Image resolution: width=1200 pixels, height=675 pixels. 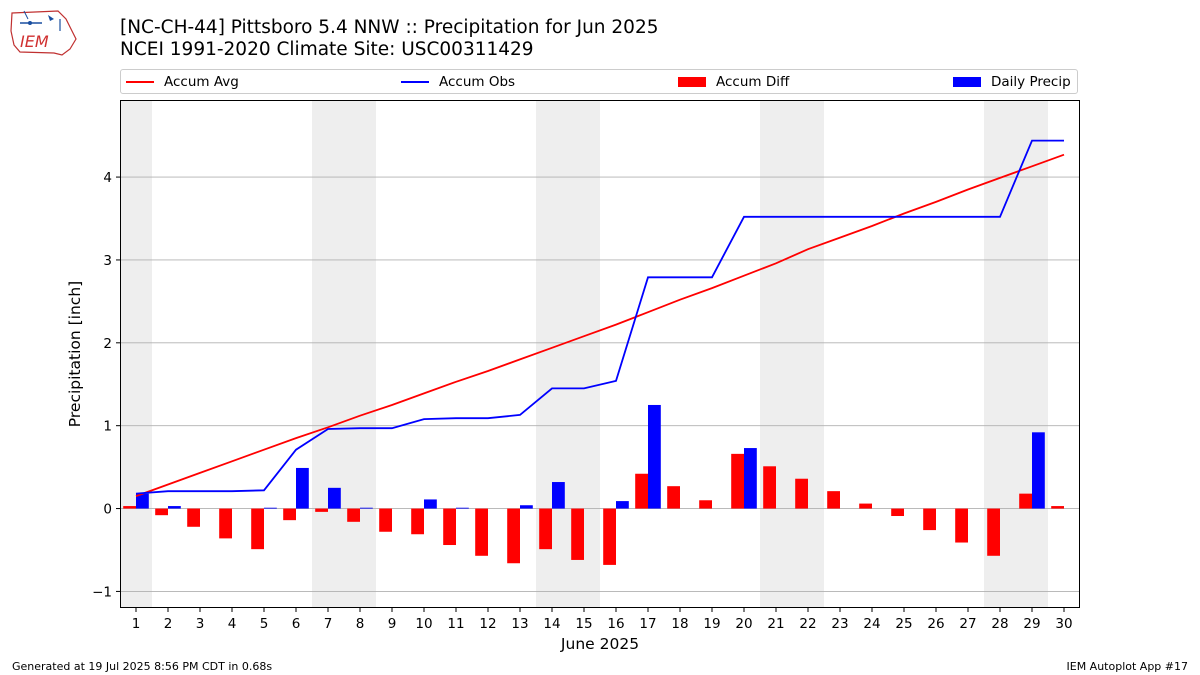 I want to click on x-tick-label: 12, so click(x=487, y=624).